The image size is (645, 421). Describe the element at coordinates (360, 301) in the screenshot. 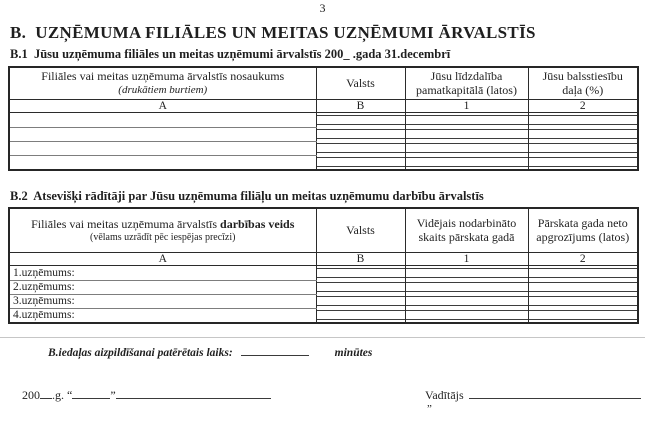

I see `b2-row3-country-field` at that location.